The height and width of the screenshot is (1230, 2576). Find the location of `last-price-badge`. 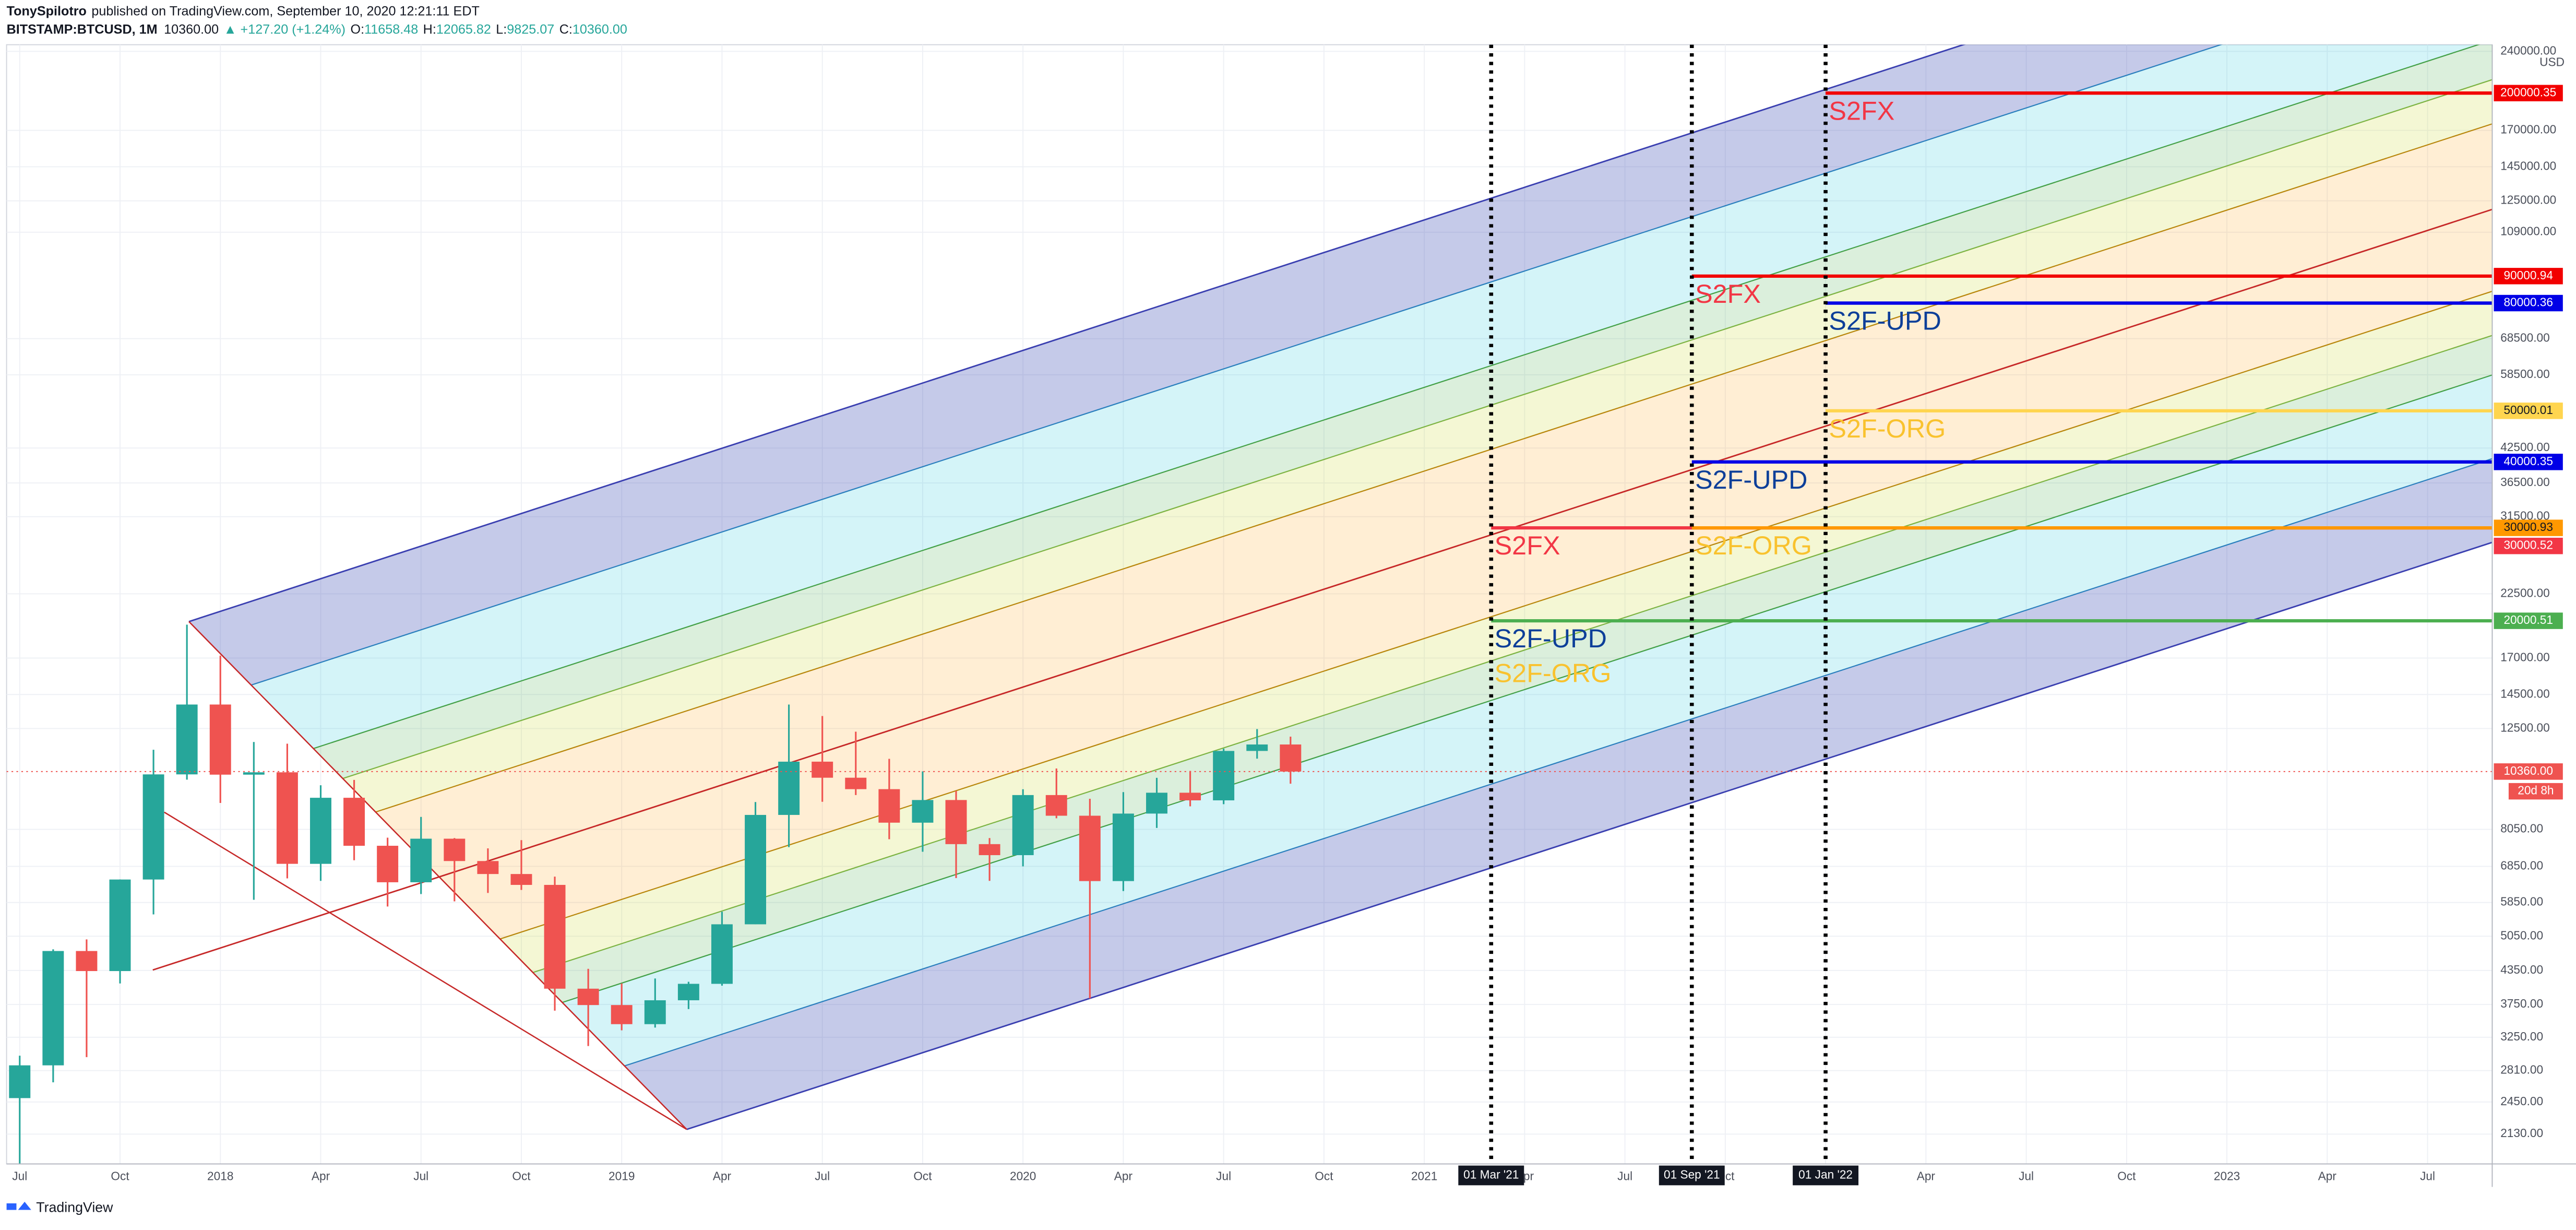

last-price-badge is located at coordinates (2528, 771).